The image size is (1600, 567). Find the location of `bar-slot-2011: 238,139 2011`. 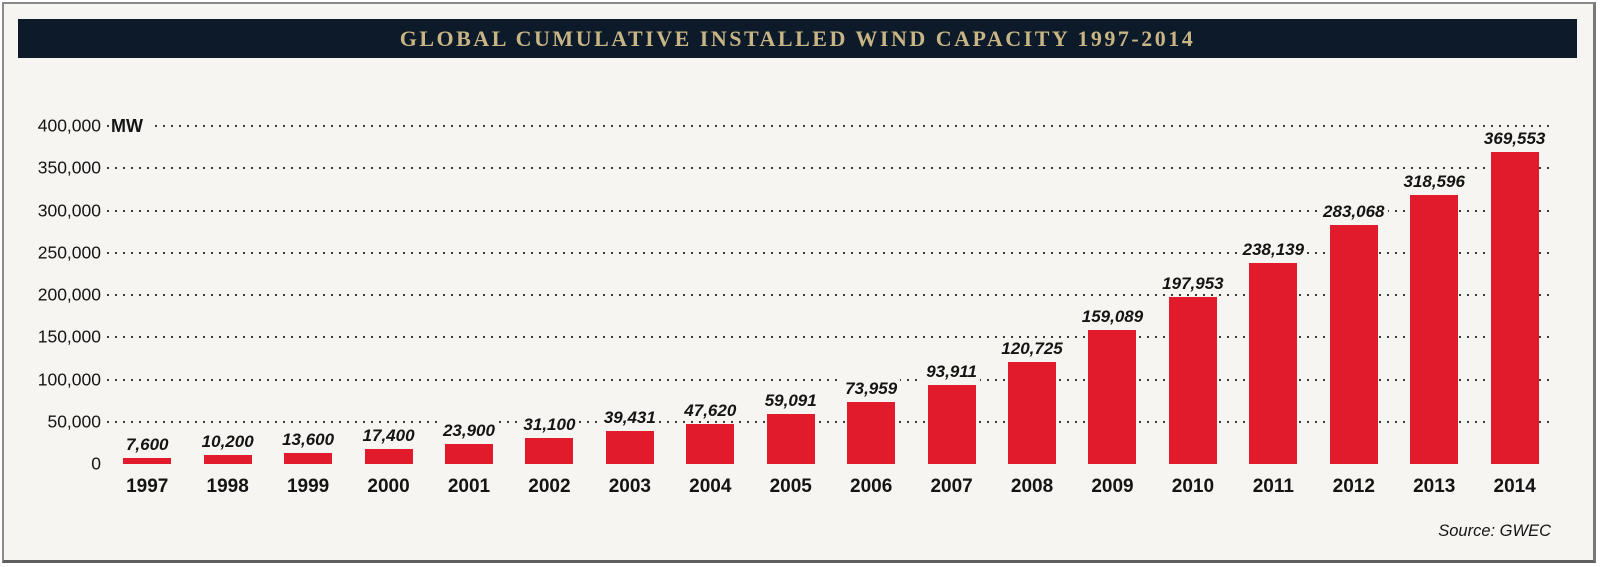

bar-slot-2011: 238,139 2011 is located at coordinates (1273, 311).